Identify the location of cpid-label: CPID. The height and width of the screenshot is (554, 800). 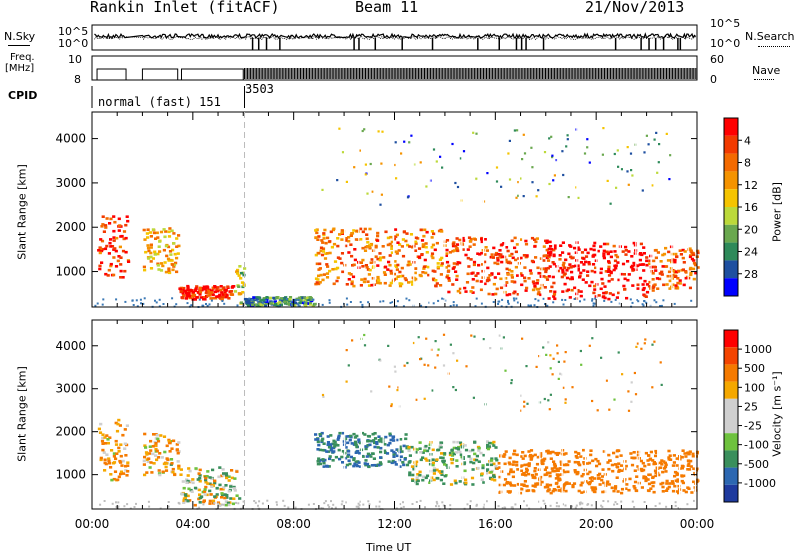
(23, 95).